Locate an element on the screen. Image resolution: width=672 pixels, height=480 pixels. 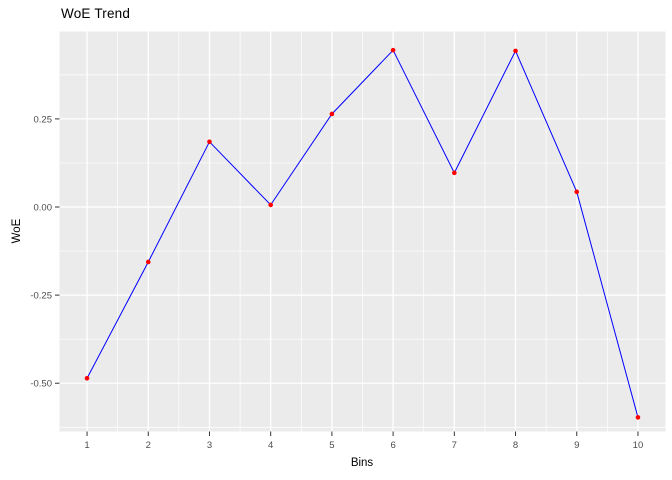
x-tick-label: 9 is located at coordinates (576, 445).